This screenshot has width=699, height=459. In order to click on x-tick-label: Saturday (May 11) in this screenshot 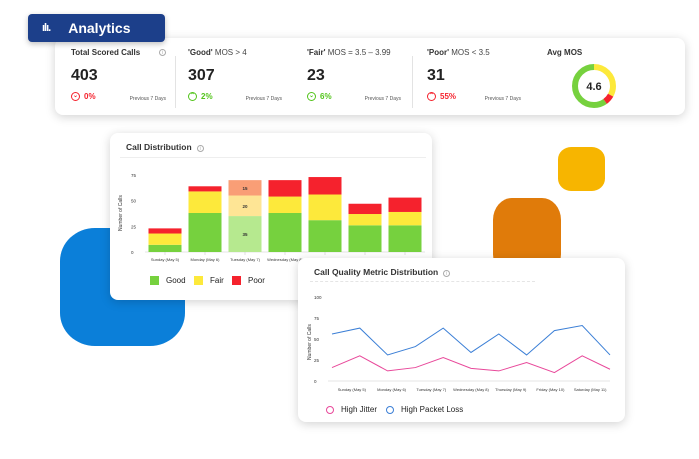, I will do `click(590, 389)`.